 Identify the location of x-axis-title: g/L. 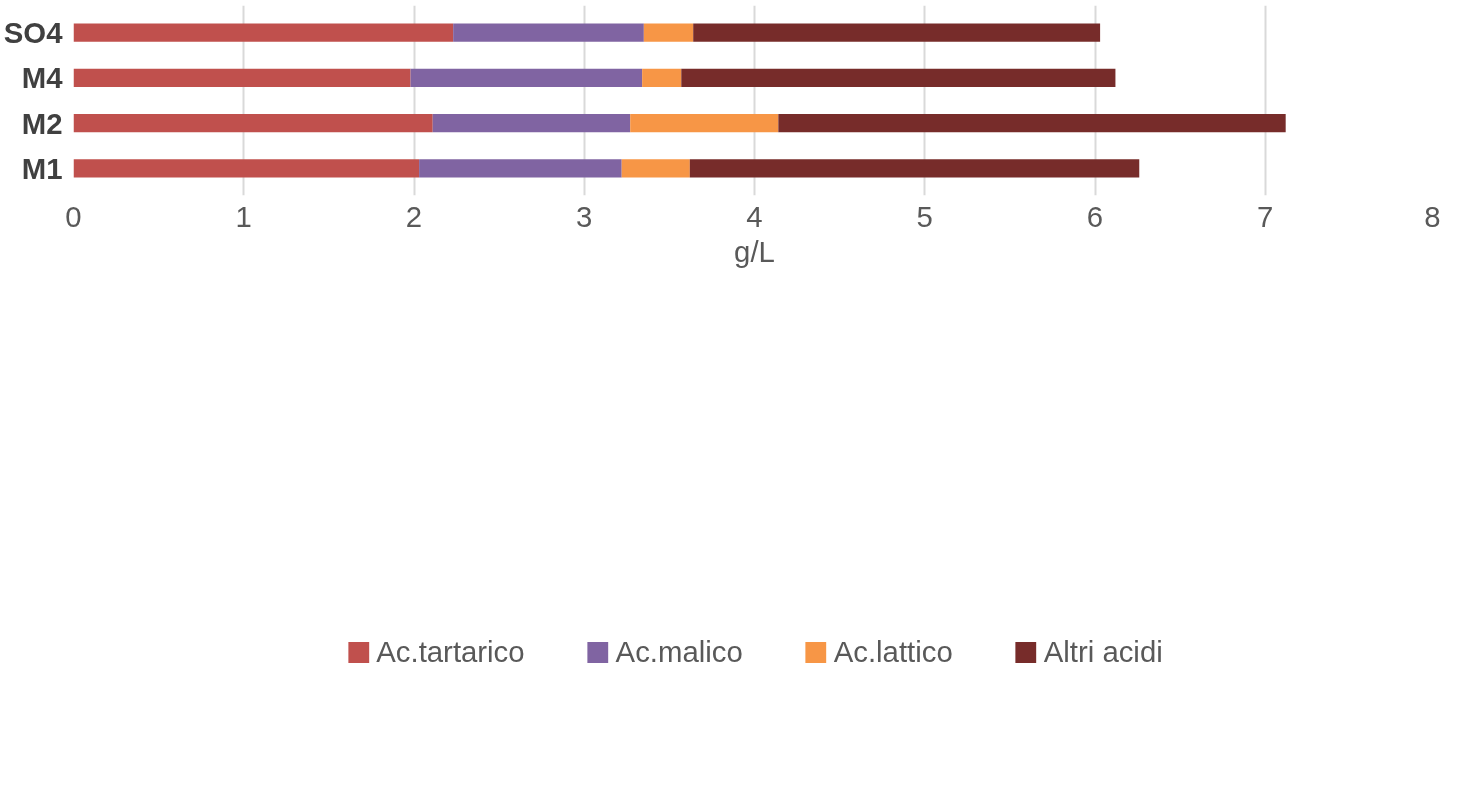
(754, 251).